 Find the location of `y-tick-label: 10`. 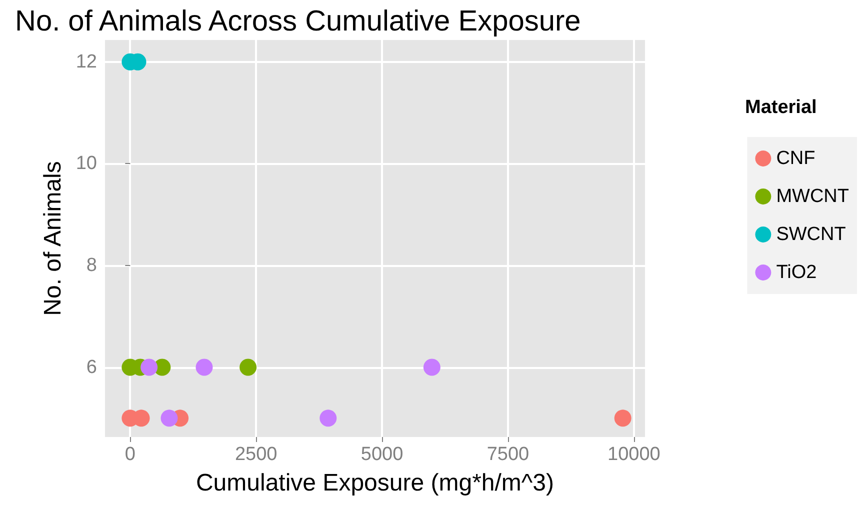

y-tick-label: 10 is located at coordinates (86, 163).